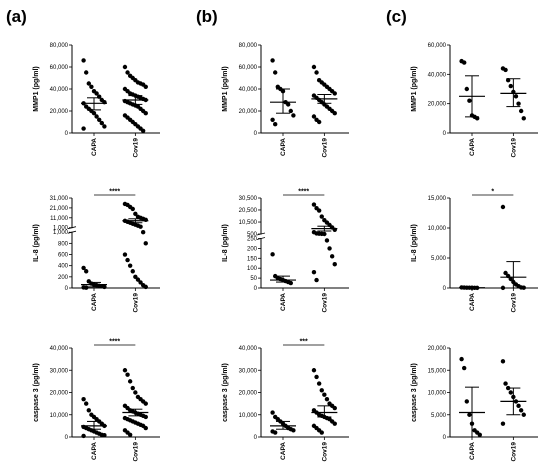  Describe the element at coordinates (114, 192) in the screenshot. I see `significance-label: ****` at that location.